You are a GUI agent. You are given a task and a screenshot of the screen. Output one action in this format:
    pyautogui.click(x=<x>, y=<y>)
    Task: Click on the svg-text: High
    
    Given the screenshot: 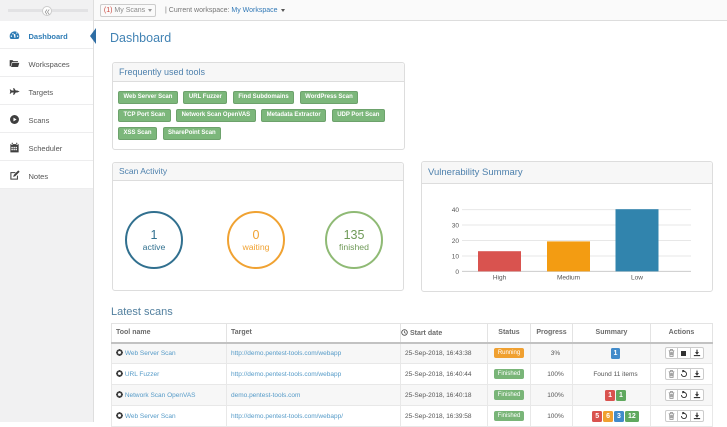 What is the action you would take?
    pyautogui.click(x=500, y=278)
    